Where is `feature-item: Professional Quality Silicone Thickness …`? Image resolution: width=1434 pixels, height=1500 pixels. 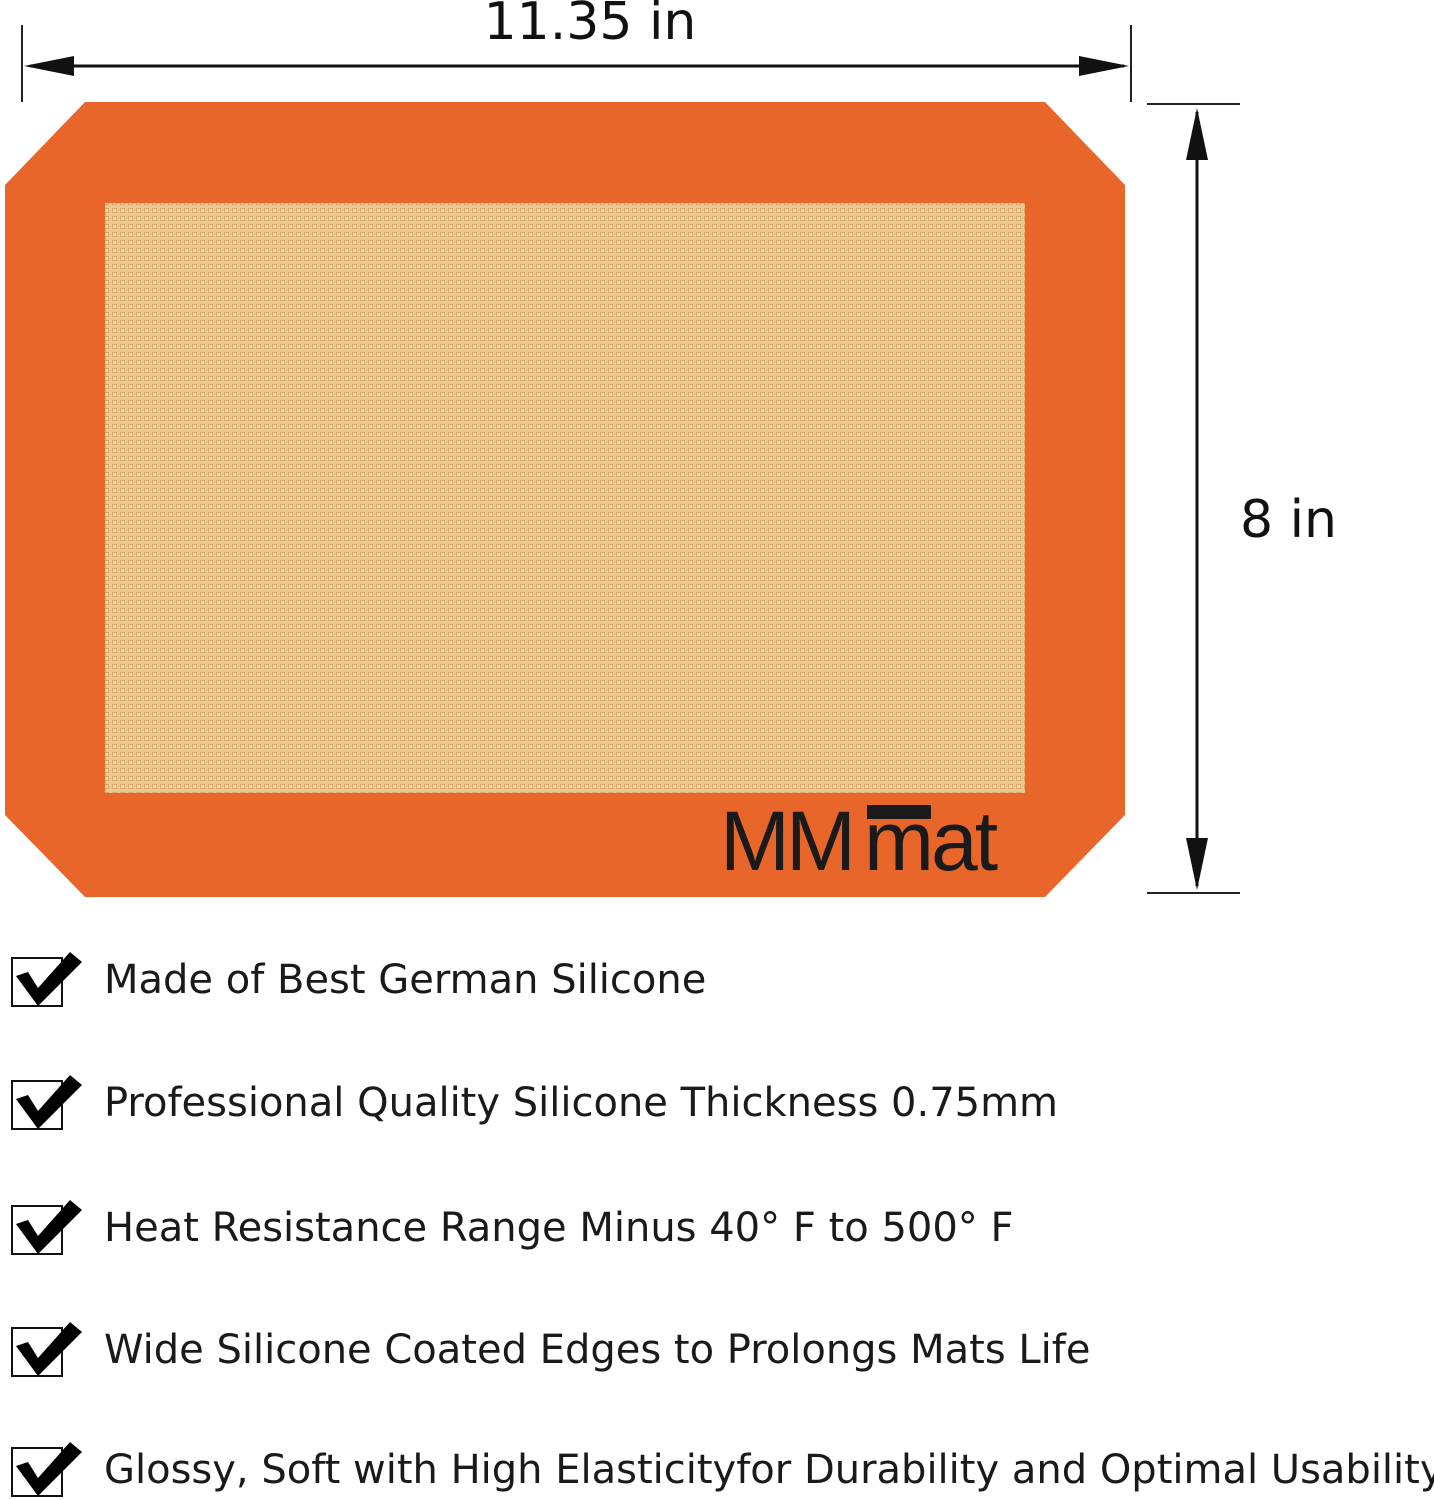
feature-item: Professional Quality Silicone Thickness … is located at coordinates (534, 1103).